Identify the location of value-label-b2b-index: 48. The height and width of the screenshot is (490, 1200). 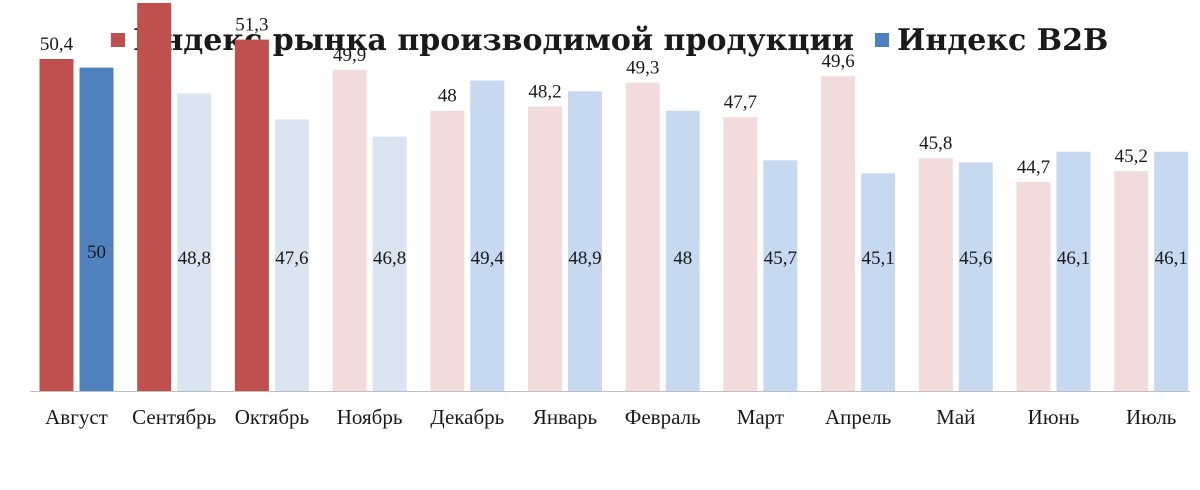
(682, 258).